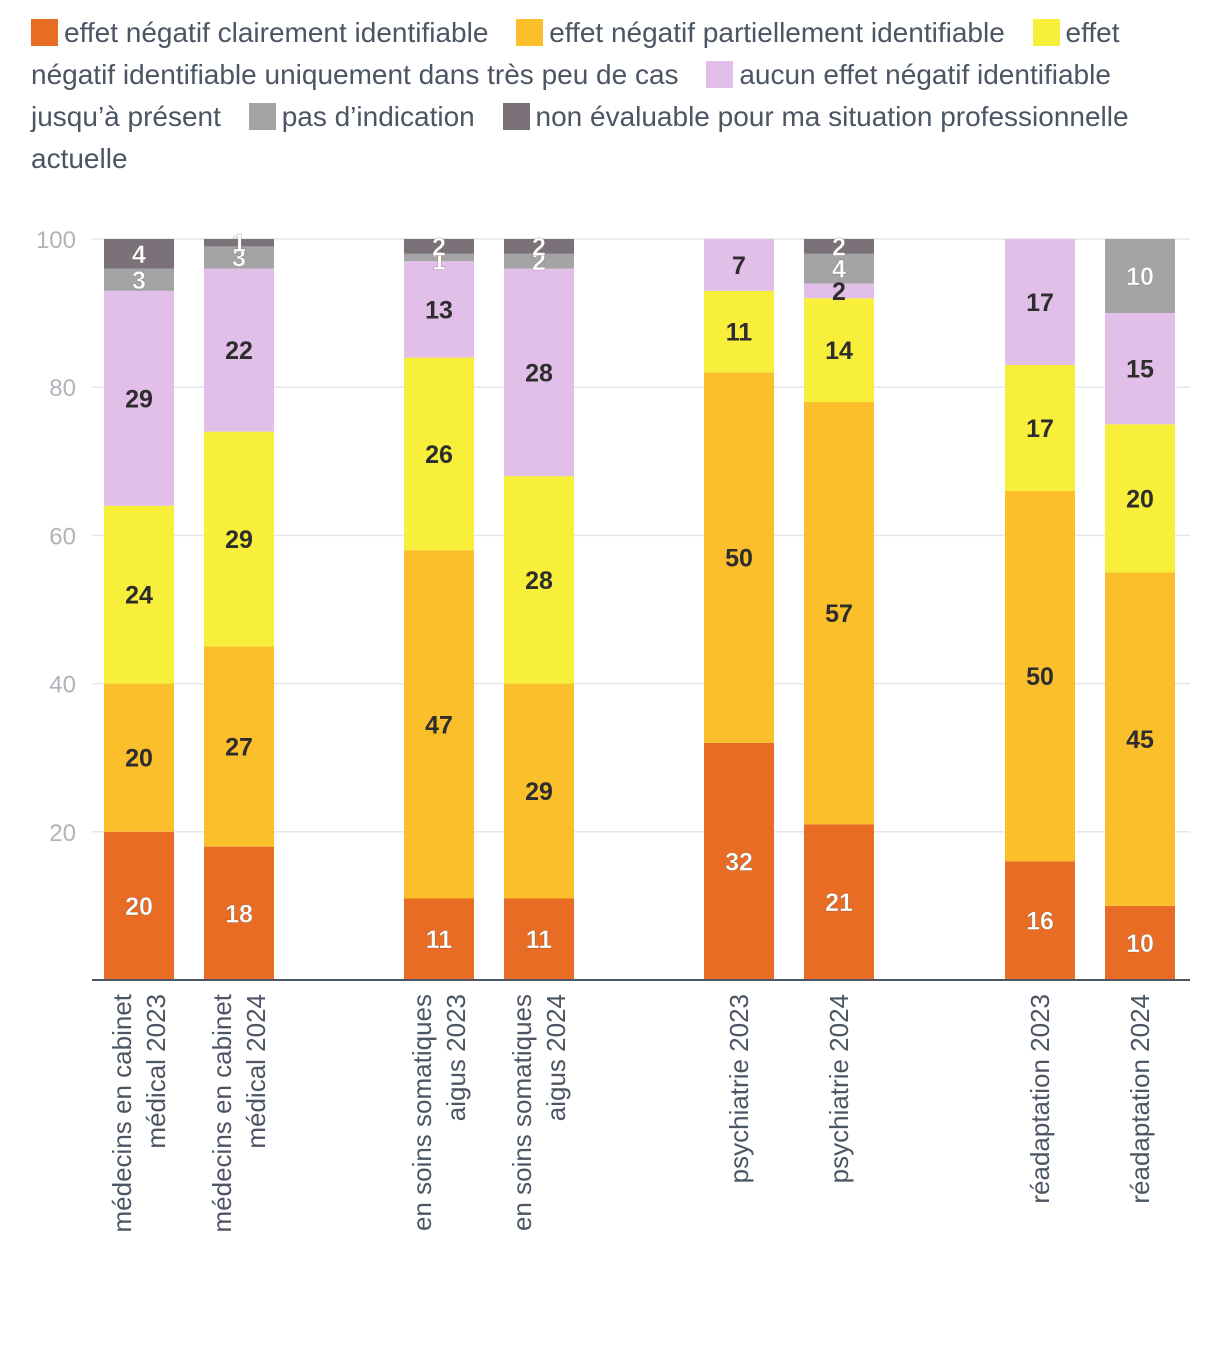 Image resolution: width=1220 pixels, height=1354 pixels. I want to click on x-category-label: médical 2023, so click(156, 1071).